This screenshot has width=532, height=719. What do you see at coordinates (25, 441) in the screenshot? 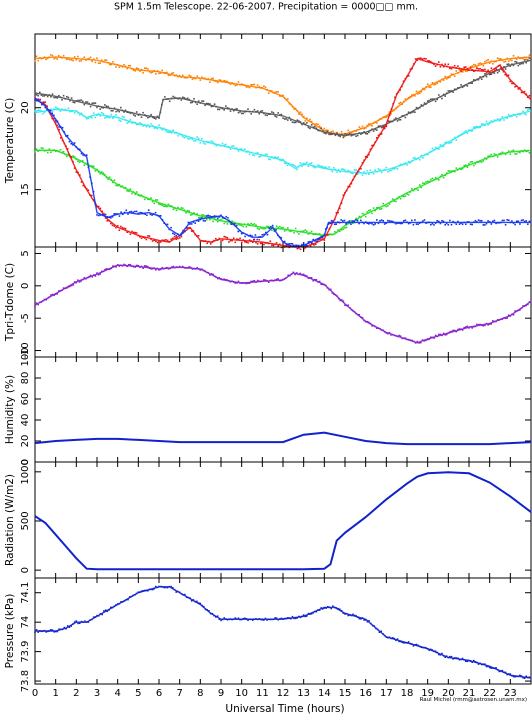
I see `y-tick-label: 20` at bounding box center [25, 441].